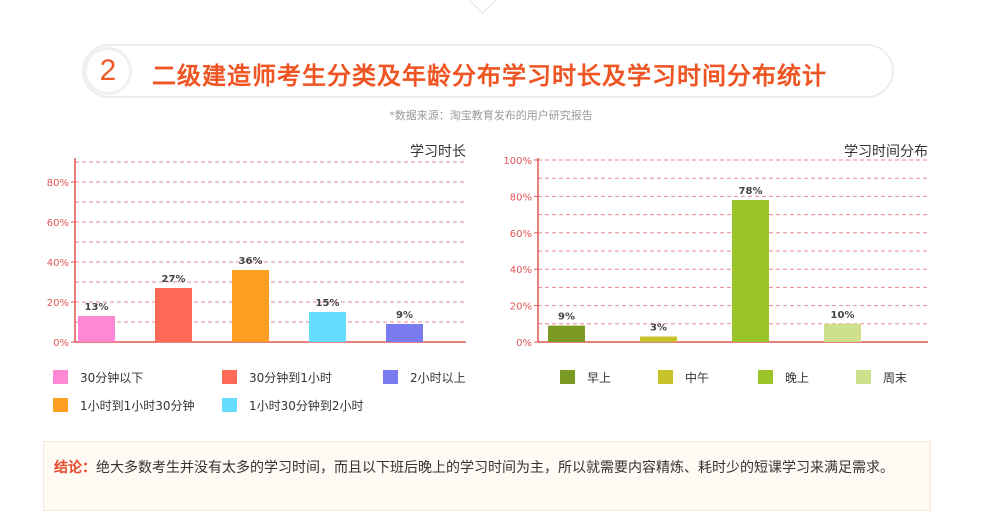 This screenshot has height=511, width=982. What do you see at coordinates (328, 303) in the screenshot?
I see `bar-value-label: 15%` at bounding box center [328, 303].